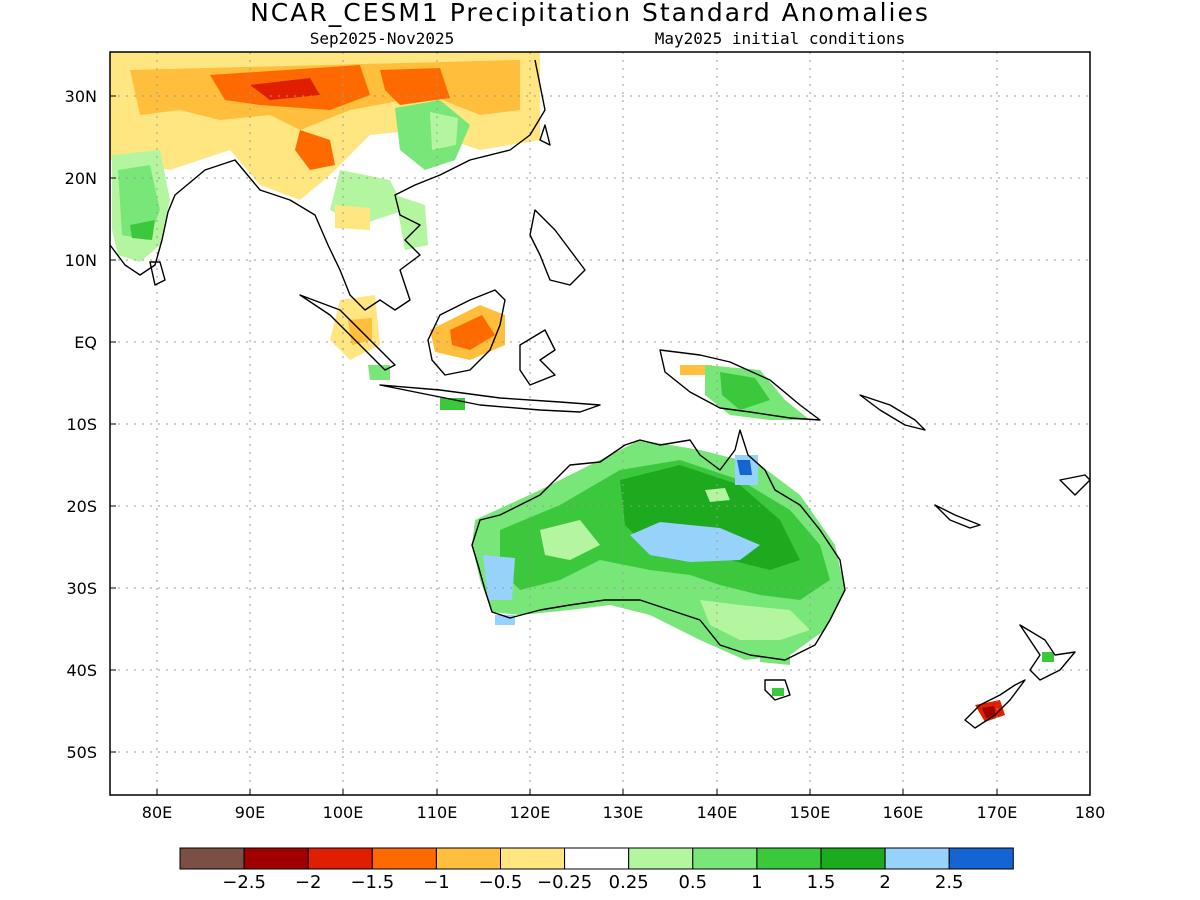 Image resolution: width=1200 pixels, height=900 pixels. I want to click on init-conditions-label: May2025 initial conditions, so click(780, 38).